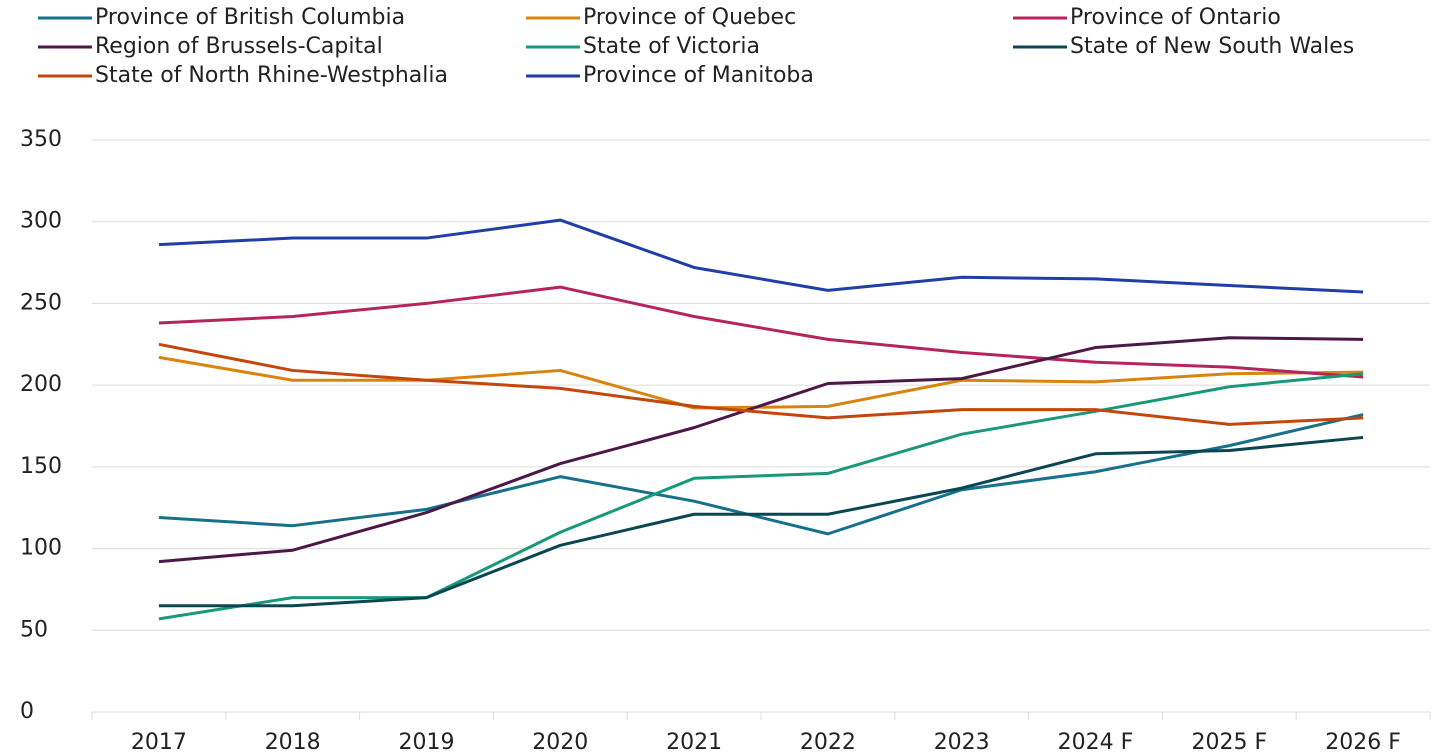 The image size is (1442, 756). What do you see at coordinates (159, 742) in the screenshot?
I see `x-tick-label: 2017` at bounding box center [159, 742].